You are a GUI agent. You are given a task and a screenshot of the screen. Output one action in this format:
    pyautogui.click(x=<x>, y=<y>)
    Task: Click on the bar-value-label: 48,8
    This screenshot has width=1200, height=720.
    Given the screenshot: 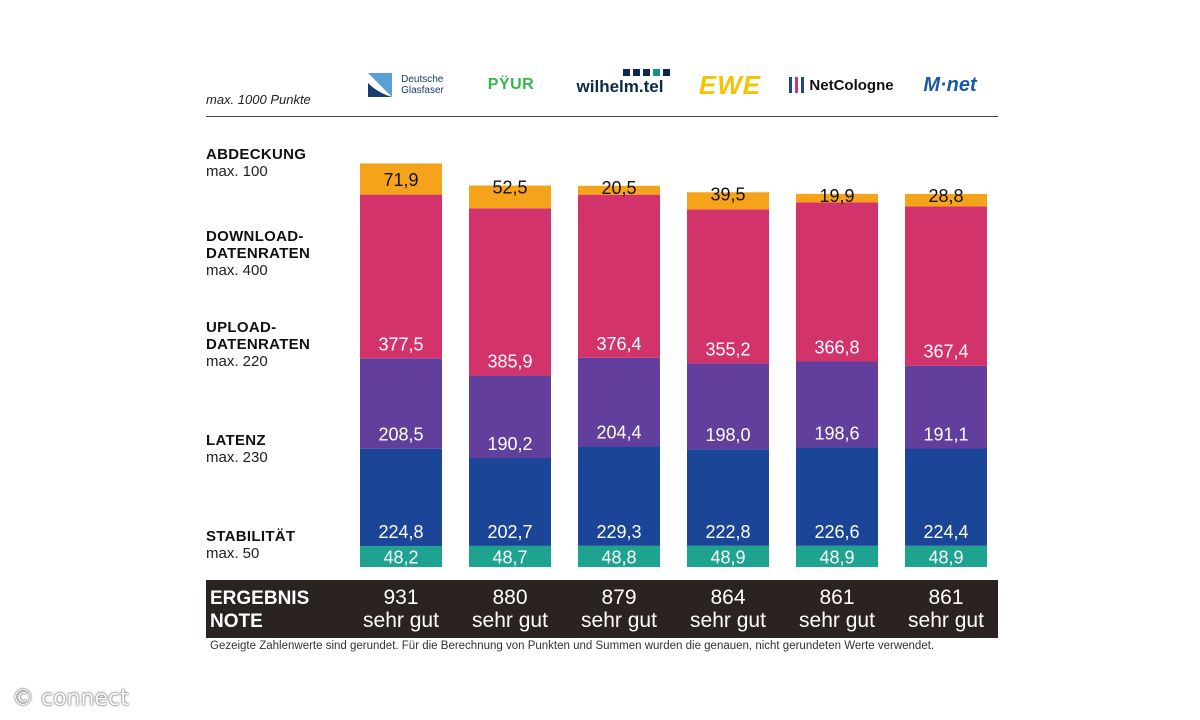 What is the action you would take?
    pyautogui.click(x=618, y=557)
    